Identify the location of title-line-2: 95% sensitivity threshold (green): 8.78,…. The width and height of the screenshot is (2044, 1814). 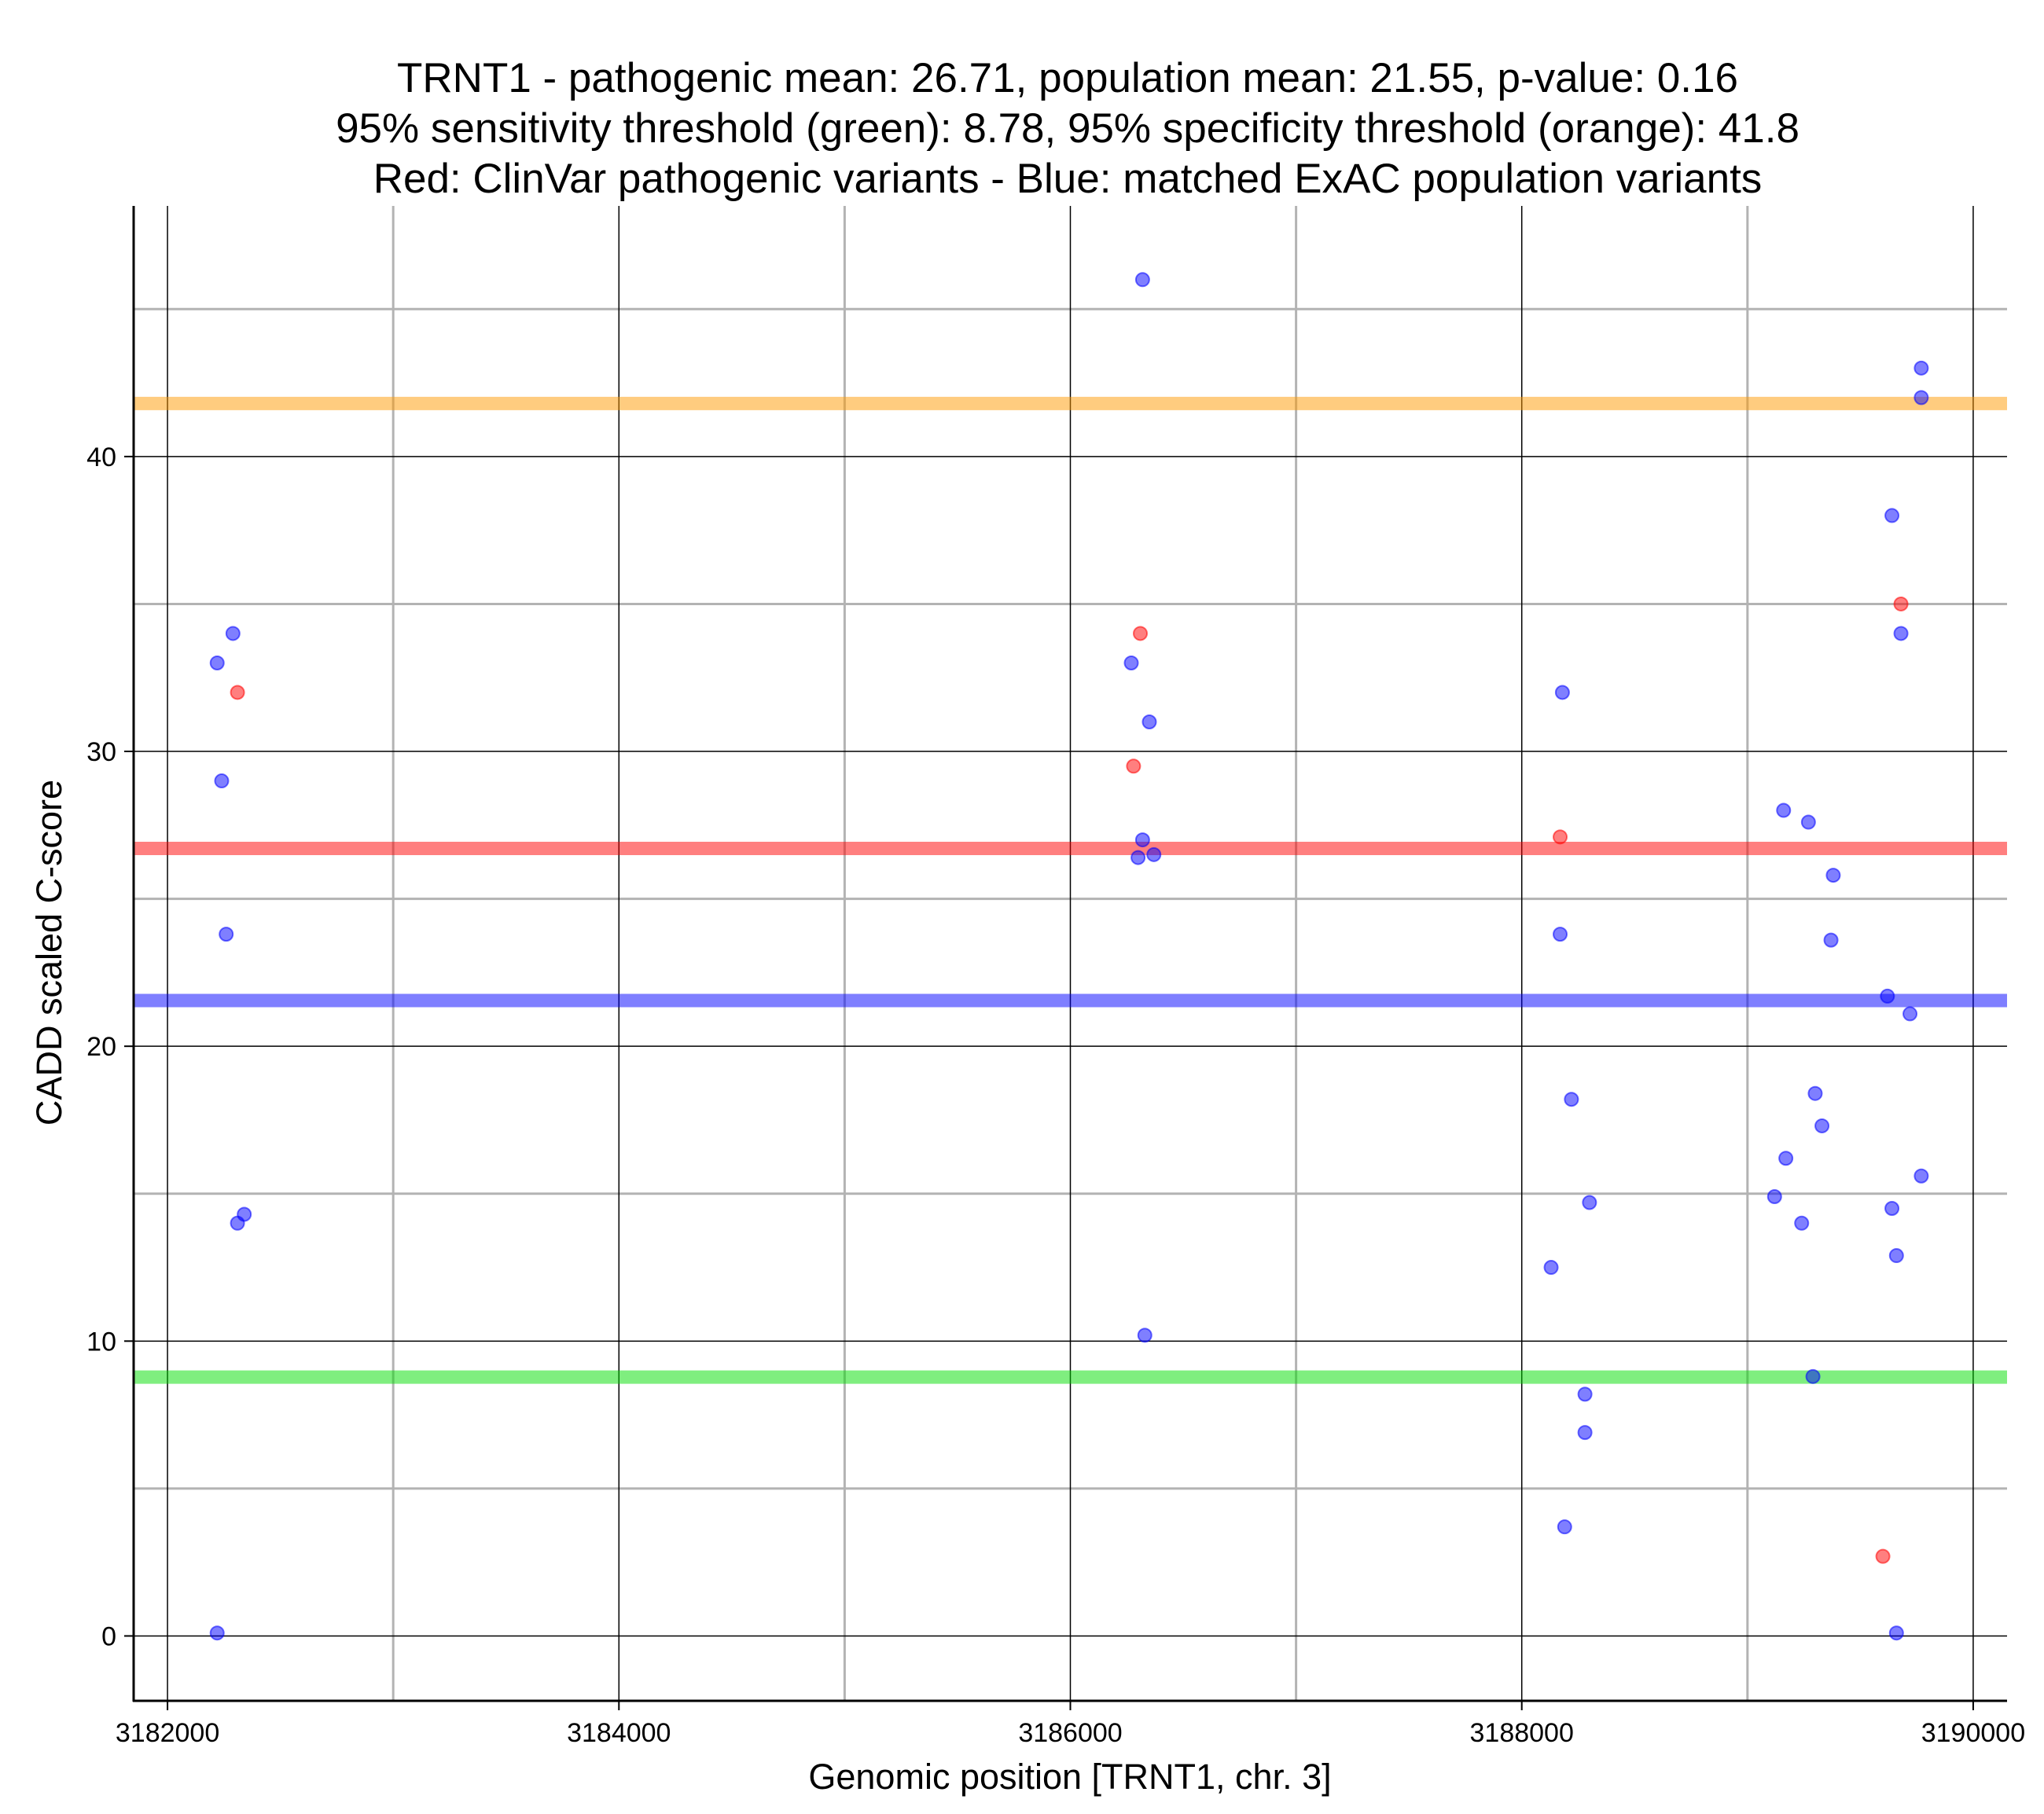
(1068, 128).